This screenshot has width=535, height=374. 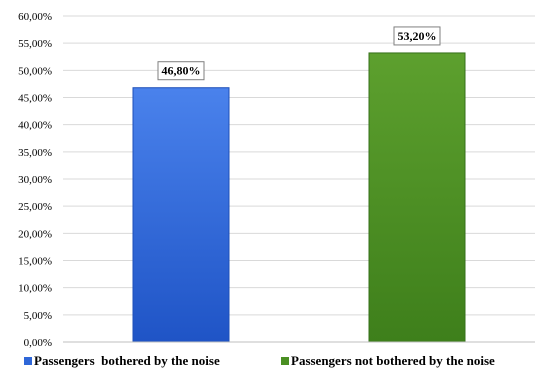 I want to click on y-tick-label: 10,00%, so click(x=35, y=289).